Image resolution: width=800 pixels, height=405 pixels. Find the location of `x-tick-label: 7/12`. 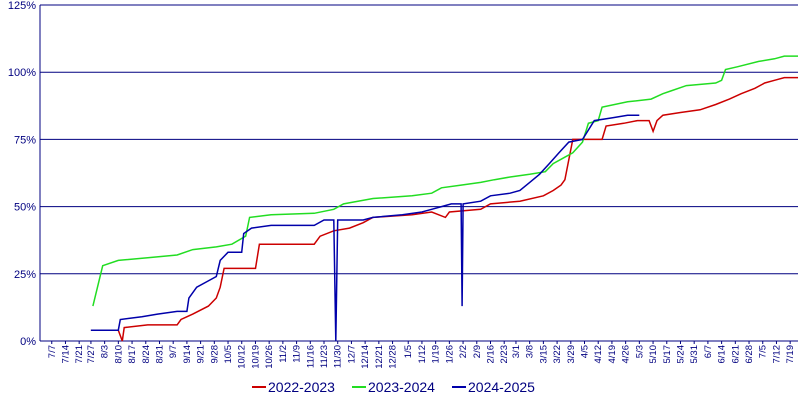

x-tick-label: 7/12 is located at coordinates (776, 354).